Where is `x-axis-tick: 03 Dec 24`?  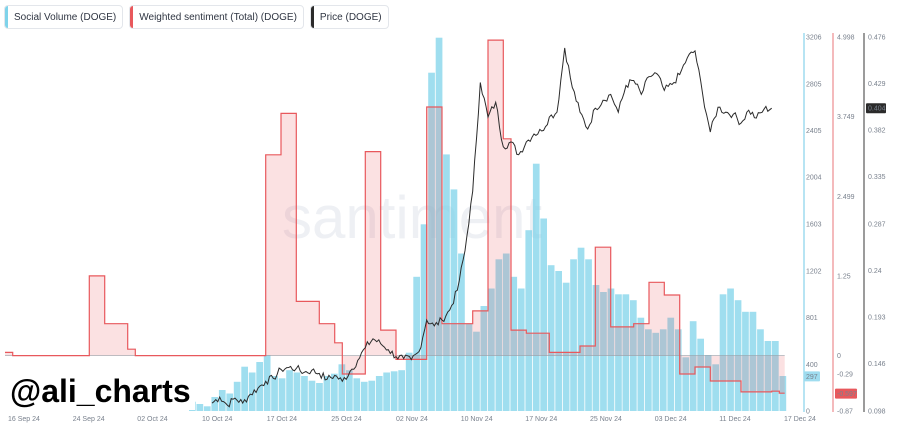
x-axis-tick: 03 Dec 24 is located at coordinates (671, 419).